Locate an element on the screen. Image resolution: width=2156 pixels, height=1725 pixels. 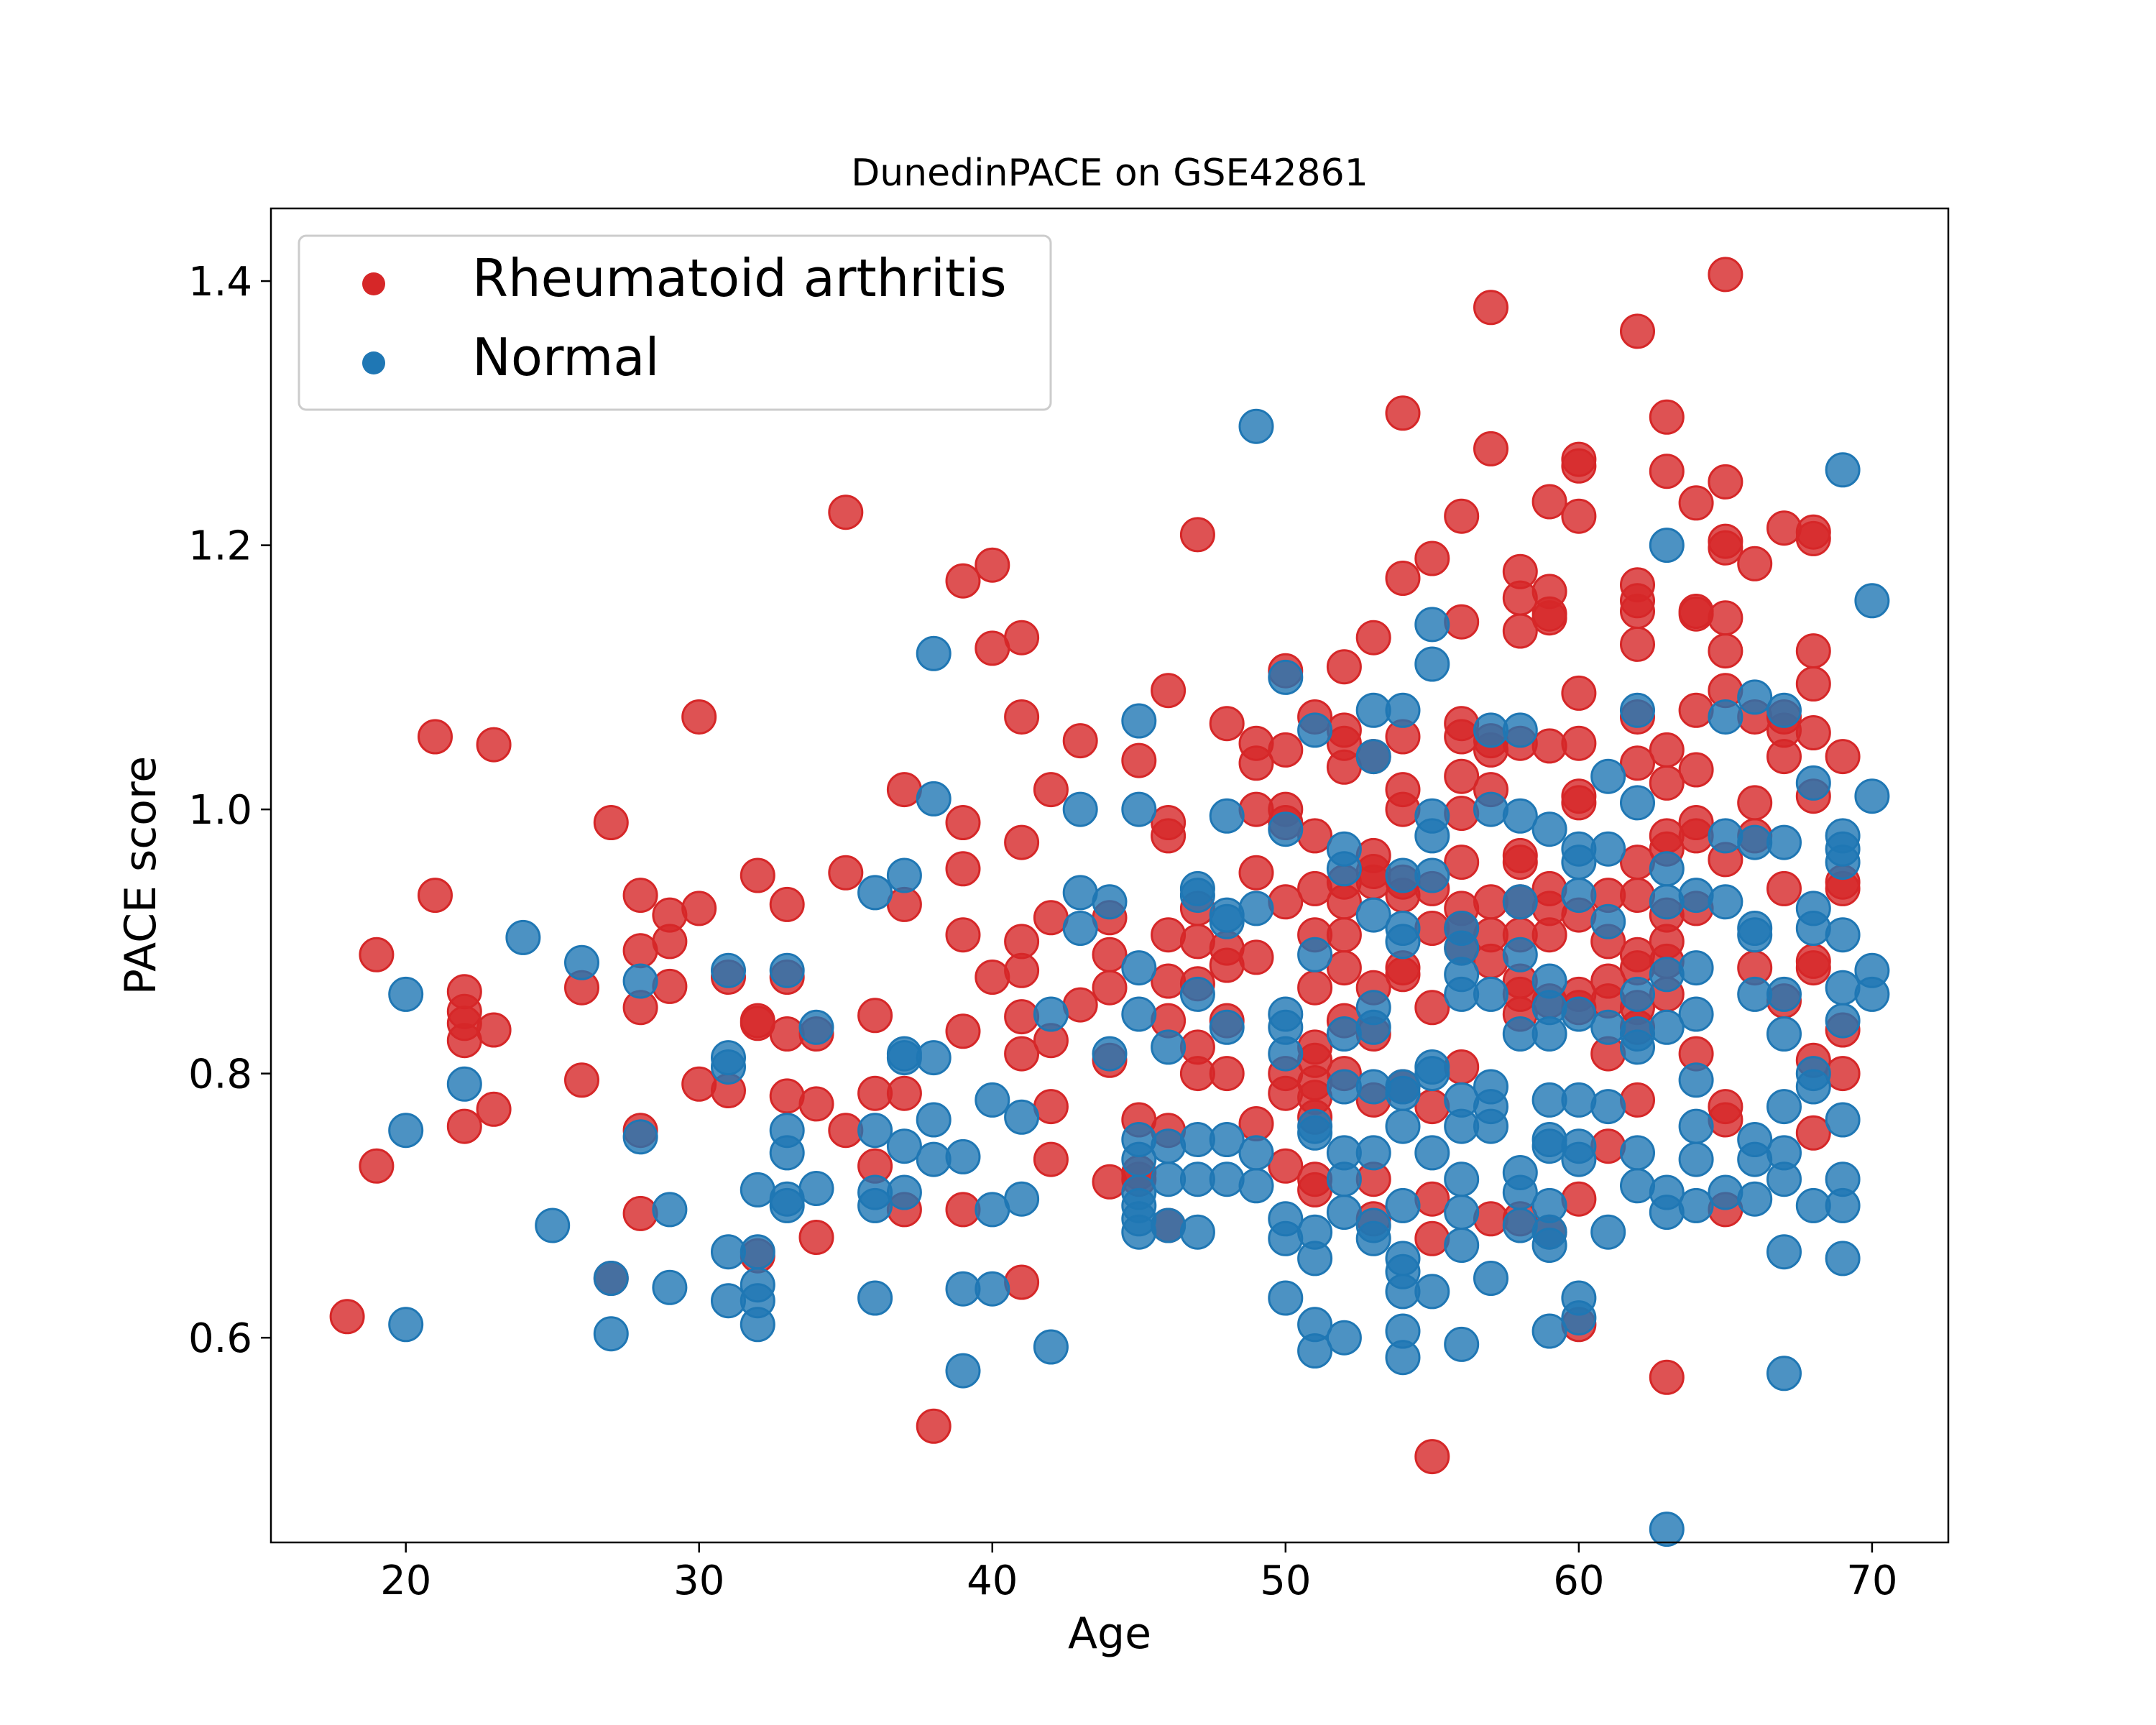
x-tick-label: 50 is located at coordinates (1286, 1581).